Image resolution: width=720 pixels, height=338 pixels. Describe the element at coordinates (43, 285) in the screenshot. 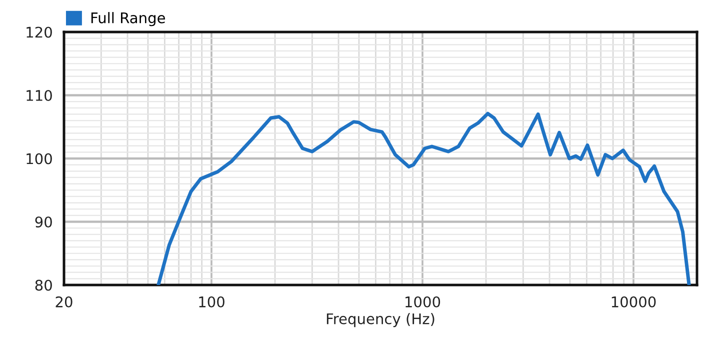

I see `y-tick-label: 80` at that location.